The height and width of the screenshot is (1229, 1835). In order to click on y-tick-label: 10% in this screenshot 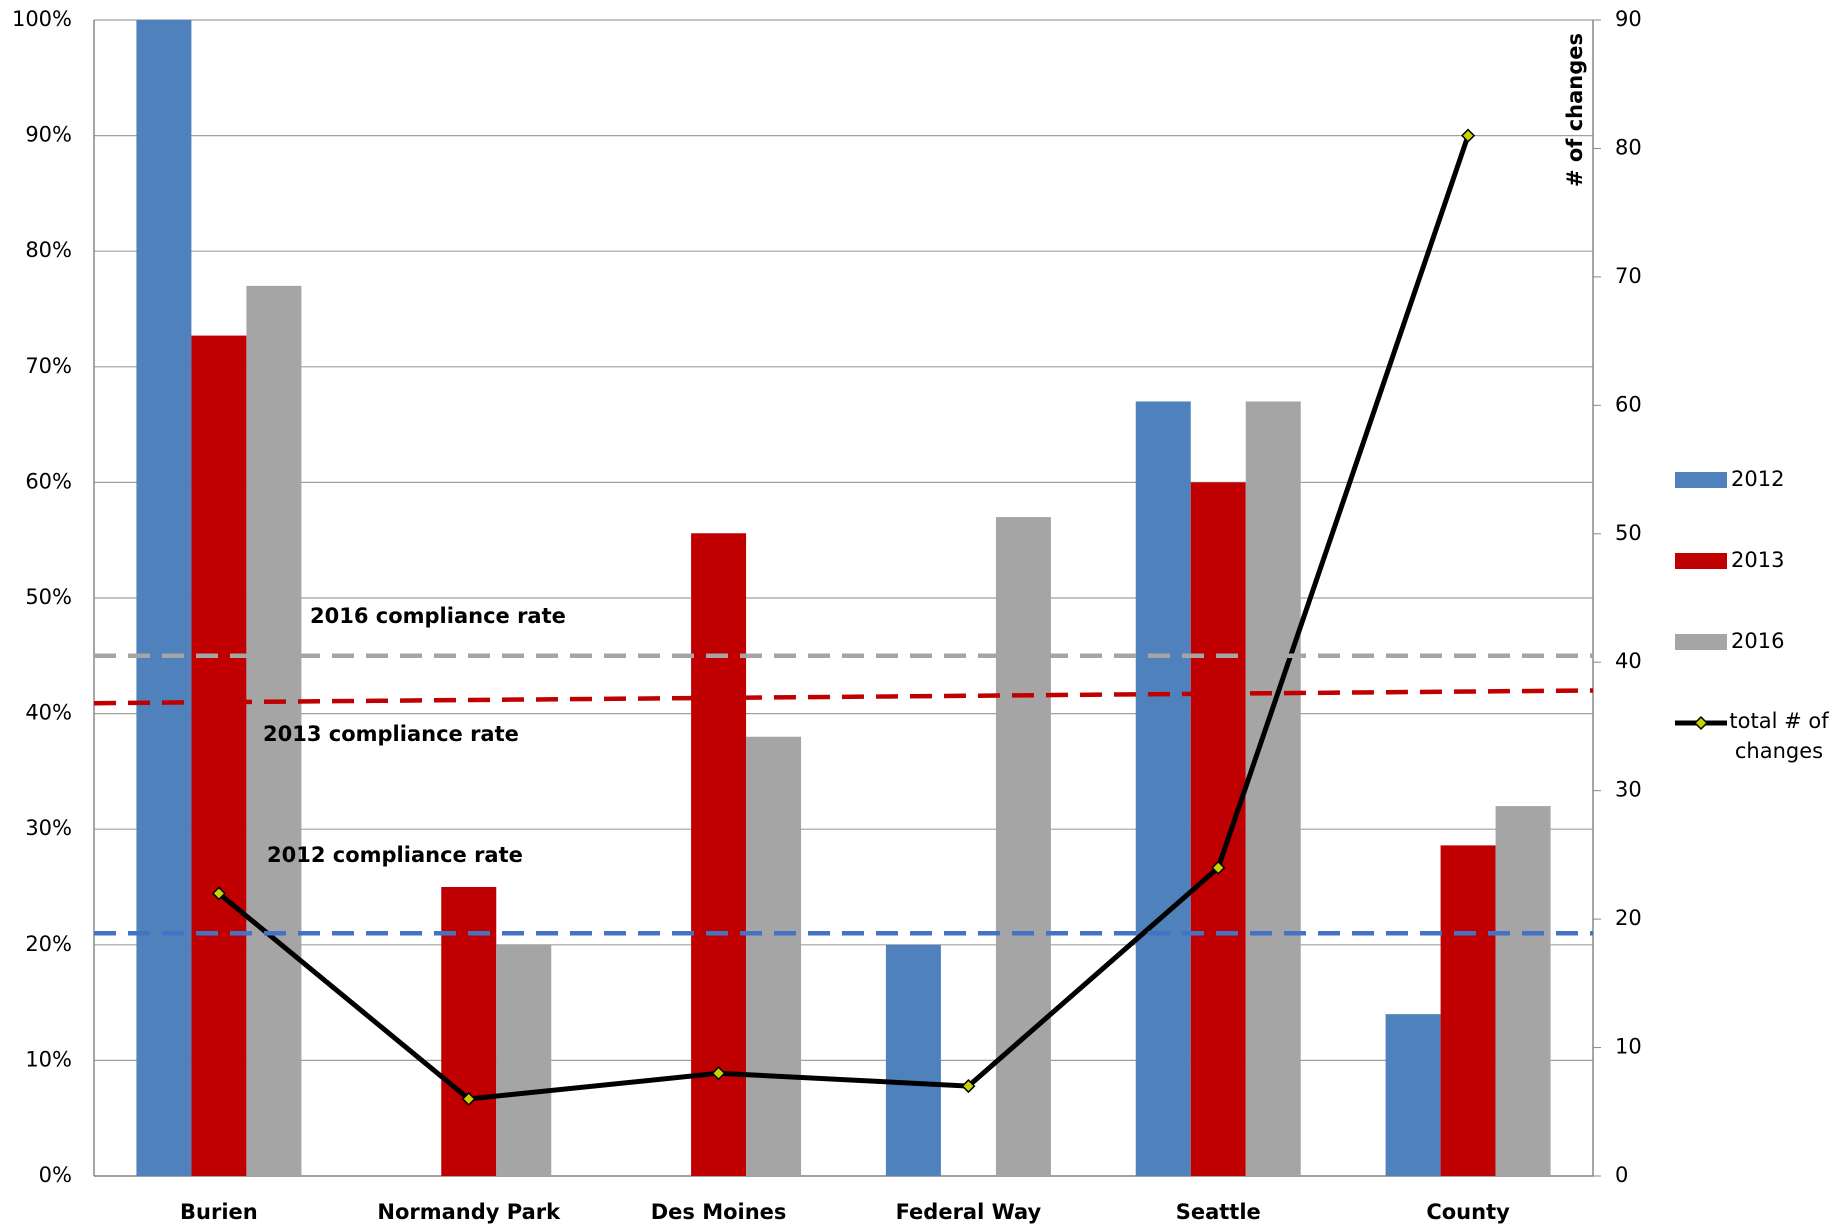, I will do `click(48, 1059)`.